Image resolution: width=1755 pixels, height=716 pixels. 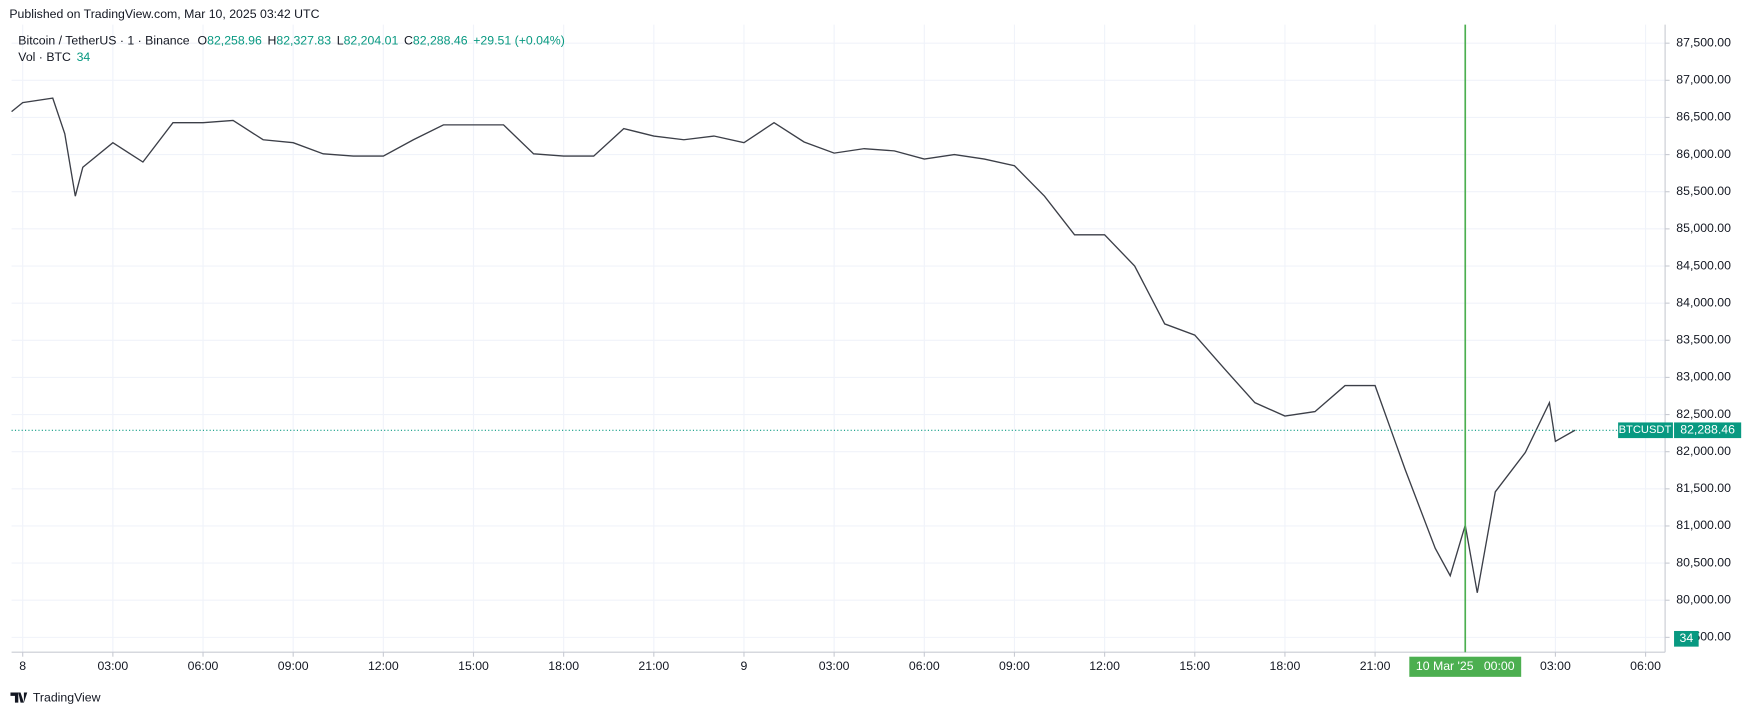 What do you see at coordinates (22, 666) in the screenshot?
I see `x-tick-label: 8` at bounding box center [22, 666].